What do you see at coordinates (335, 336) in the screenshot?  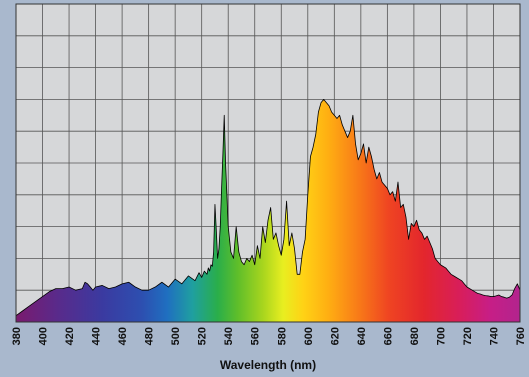 I see `x-tick-label: 620` at bounding box center [335, 336].